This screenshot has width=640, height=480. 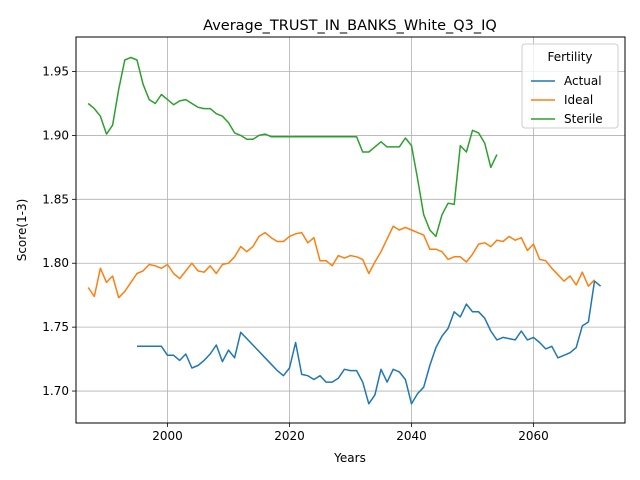 What do you see at coordinates (350, 26) in the screenshot?
I see `chart-title: Average_TRUST_IN_BANKS_White_Q3_IQ` at bounding box center [350, 26].